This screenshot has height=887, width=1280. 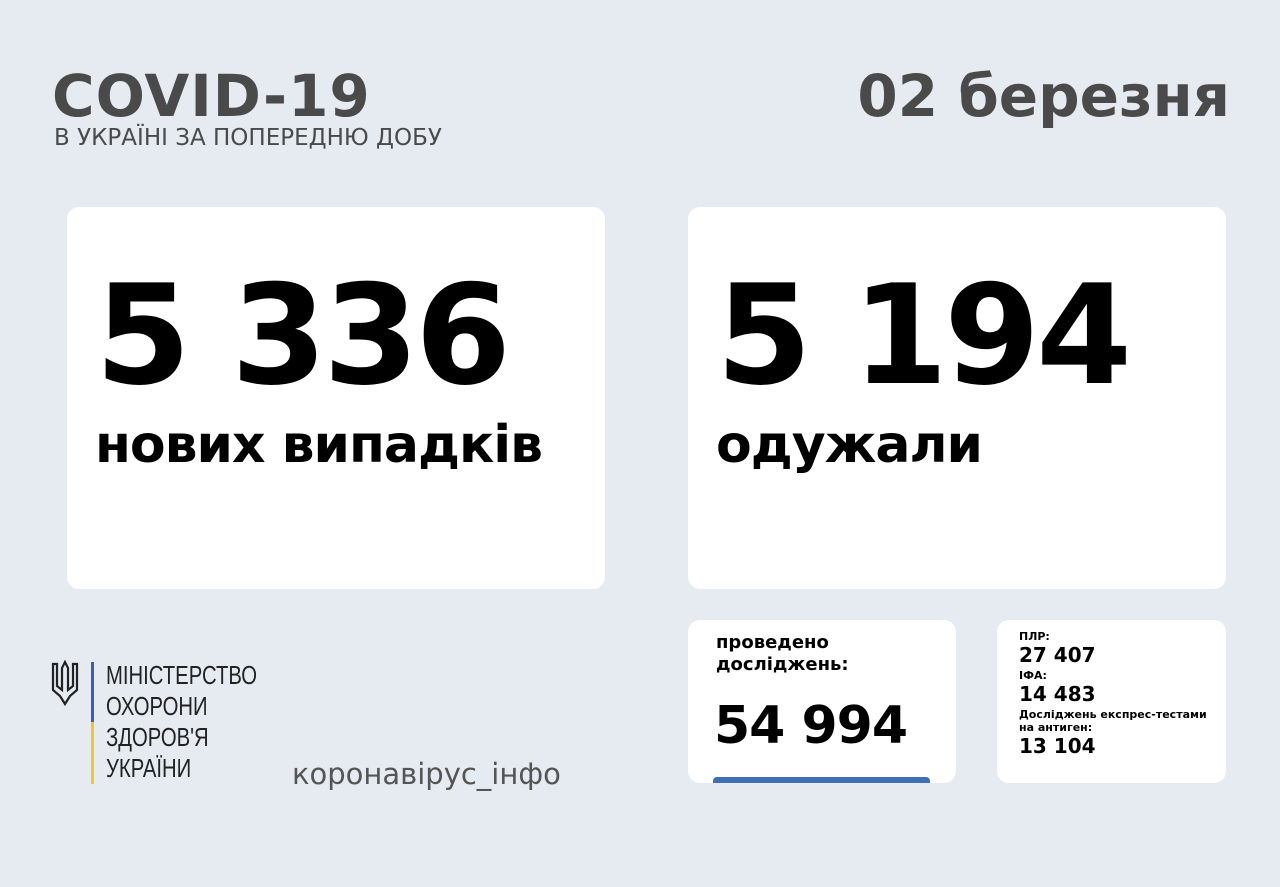 I want to click on recovered-value: 5 194, so click(x=924, y=335).